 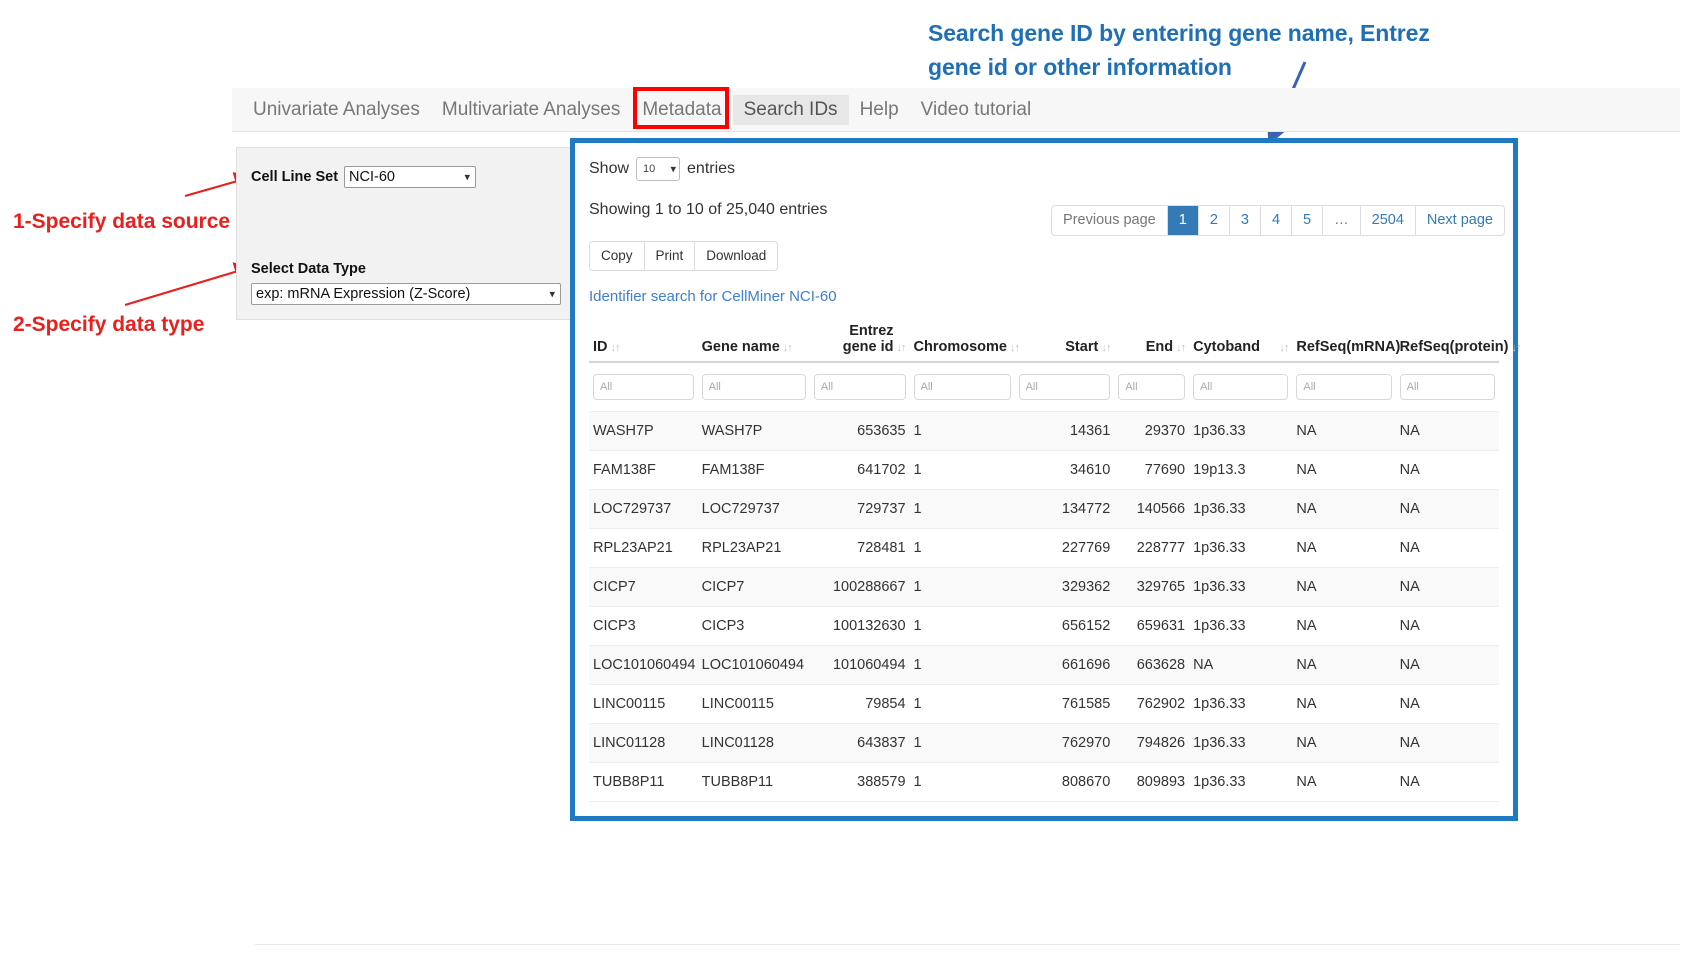 I want to click on table-cell: 79854, so click(x=859, y=704).